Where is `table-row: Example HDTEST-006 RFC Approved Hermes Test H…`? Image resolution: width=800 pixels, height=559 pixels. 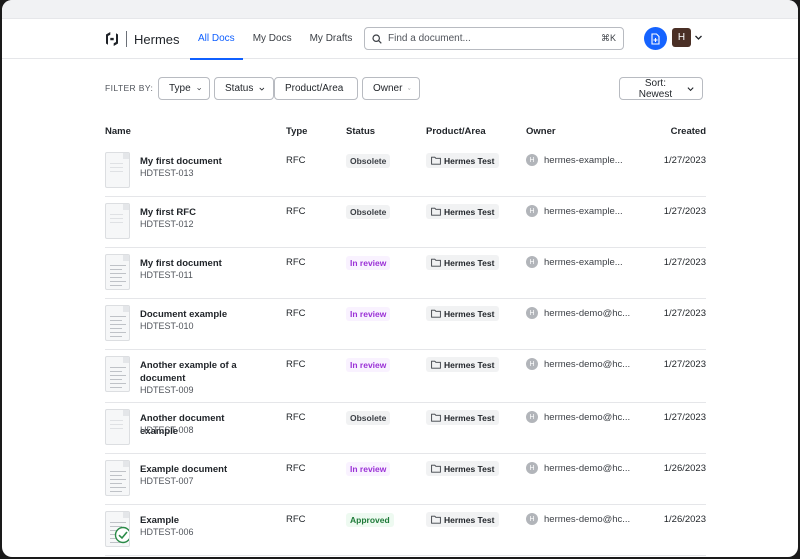
table-row: Example HDTEST-006 RFC Approved Hermes Test H… is located at coordinates (405, 530).